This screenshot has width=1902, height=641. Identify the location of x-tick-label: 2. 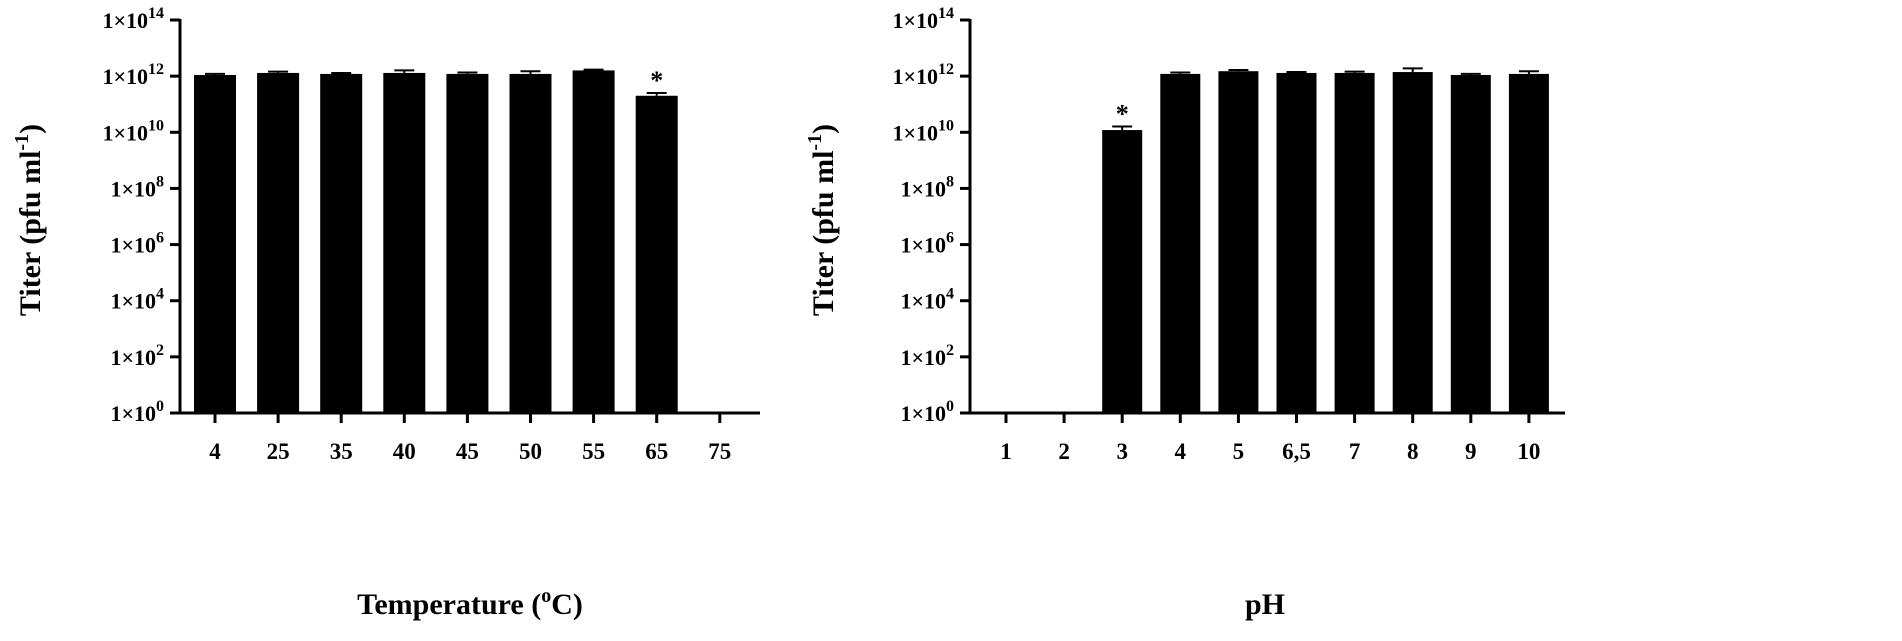
(1064, 451).